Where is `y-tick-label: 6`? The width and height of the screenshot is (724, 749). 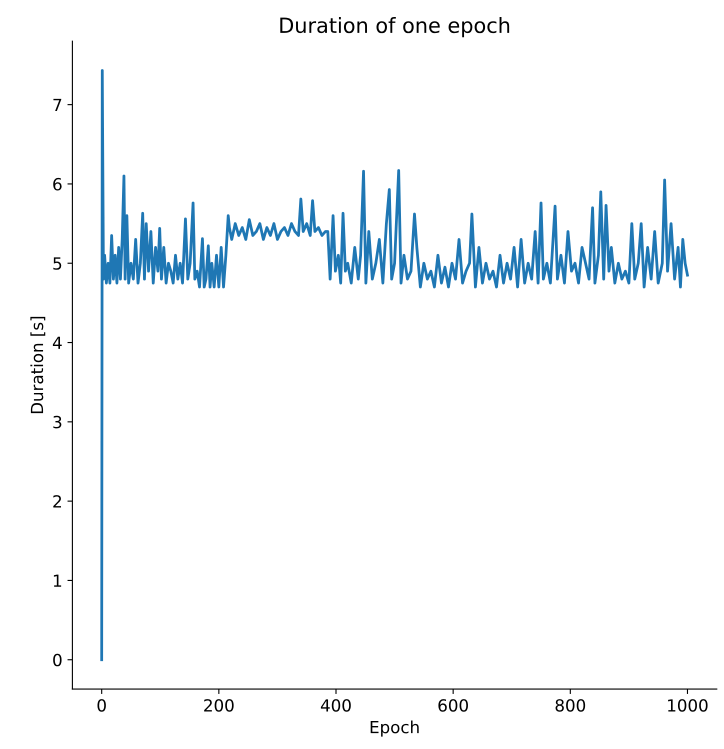
y-tick-label: 6 is located at coordinates (57, 184).